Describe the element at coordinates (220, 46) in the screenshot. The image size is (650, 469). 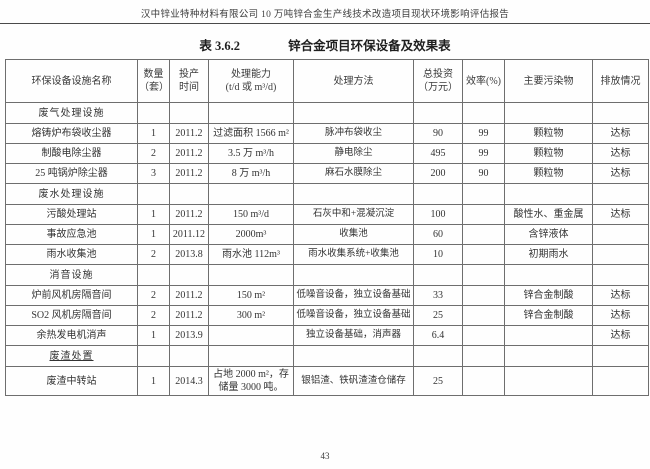
I see `table-number: 表 3.6.2` at that location.